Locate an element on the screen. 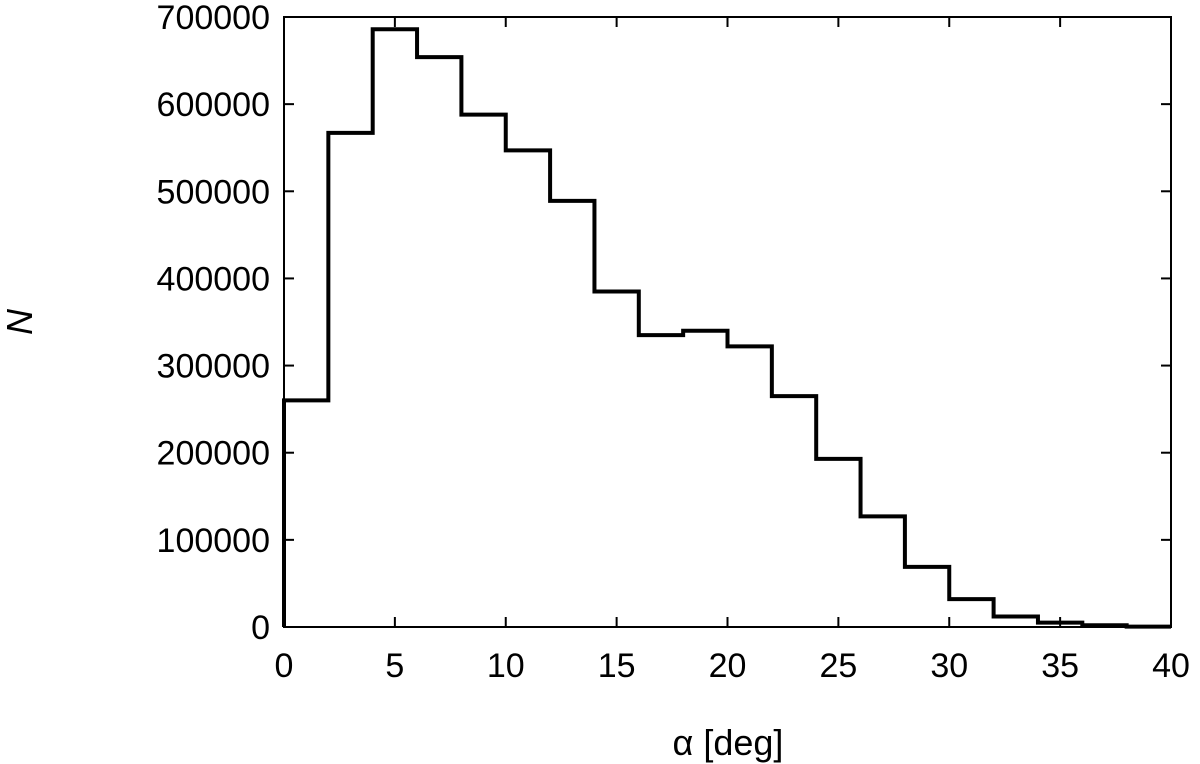 This screenshot has height=764, width=1200. y-tick-label: 0 is located at coordinates (260, 628).